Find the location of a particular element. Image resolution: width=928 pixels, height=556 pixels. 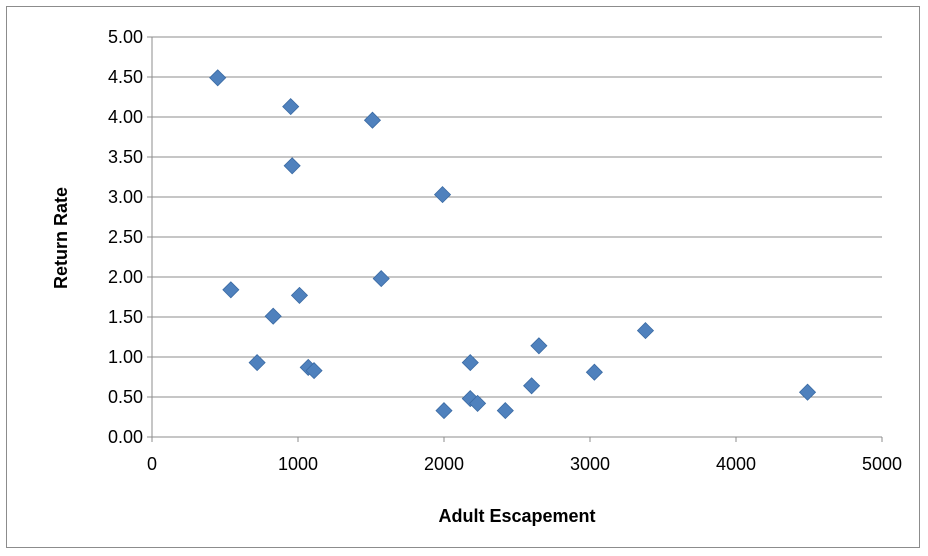

x-tick-label: 0 is located at coordinates (152, 464).